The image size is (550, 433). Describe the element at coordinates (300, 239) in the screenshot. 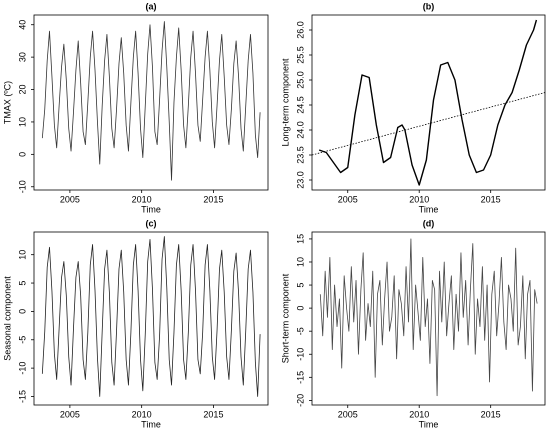

I see `y-tick-label: 15` at that location.